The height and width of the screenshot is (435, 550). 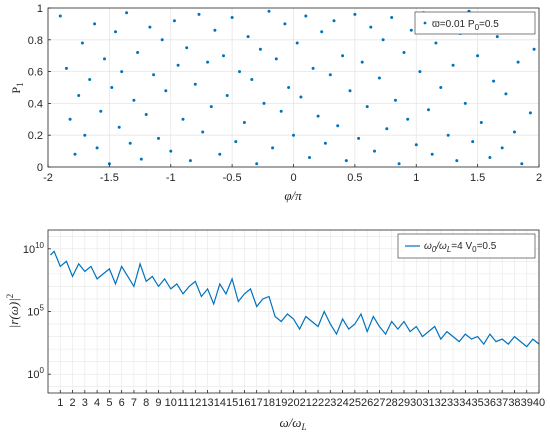 What do you see at coordinates (527, 403) in the screenshot?
I see `spectrum-x-tick-label: 39` at bounding box center [527, 403].